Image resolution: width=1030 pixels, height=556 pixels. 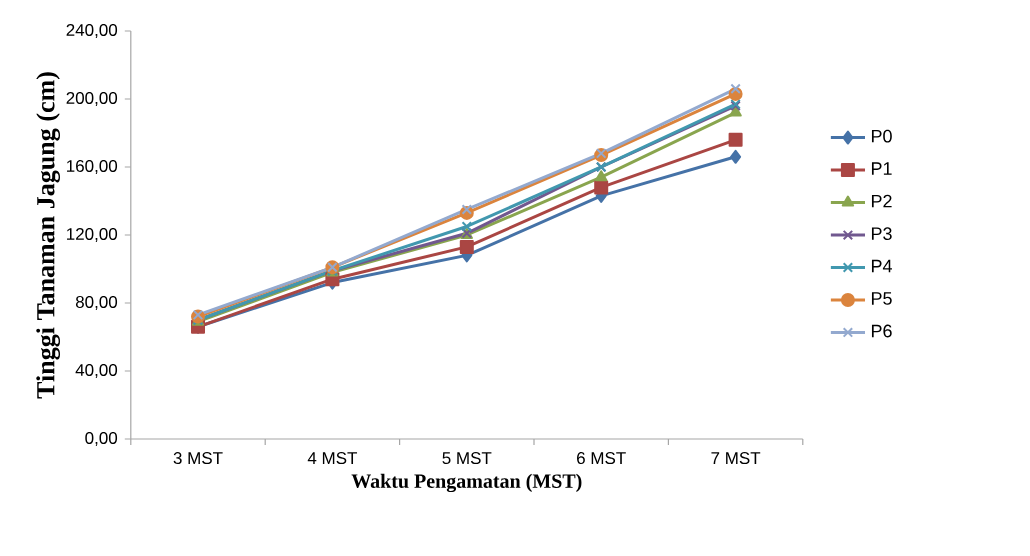 What do you see at coordinates (198, 458) in the screenshot?
I see `x-tick-label: 3 MST` at bounding box center [198, 458].